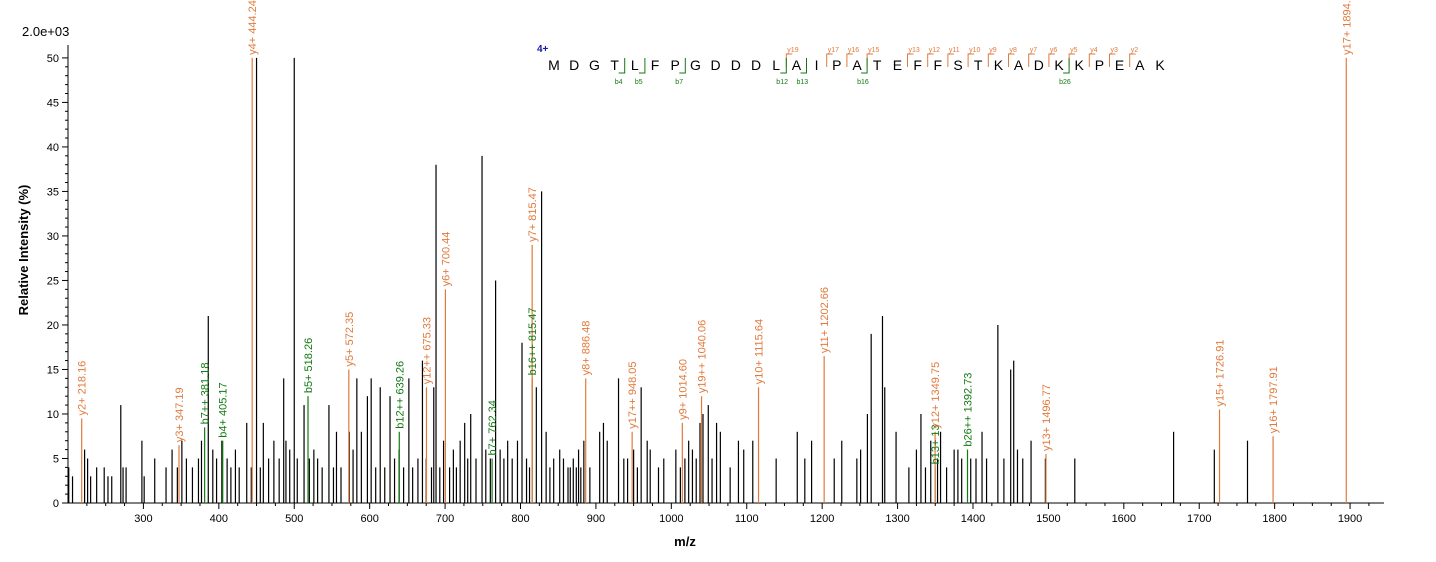 This screenshot has height=562, width=1436. Describe the element at coordinates (1074, 50) in the screenshot. I see `y-fragment-label: y5` at that location.